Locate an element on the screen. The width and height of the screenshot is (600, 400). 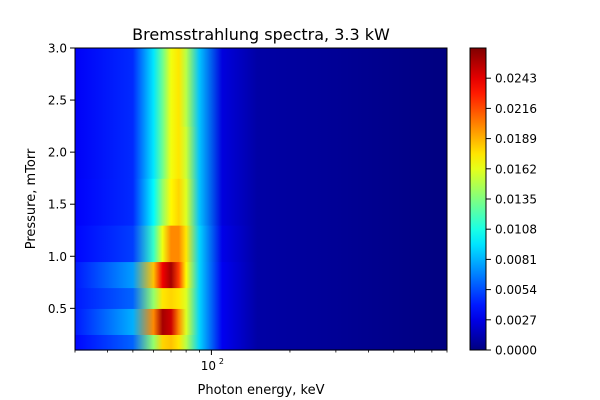
x-axis-label: Photon energy, keV is located at coordinates (261, 390).